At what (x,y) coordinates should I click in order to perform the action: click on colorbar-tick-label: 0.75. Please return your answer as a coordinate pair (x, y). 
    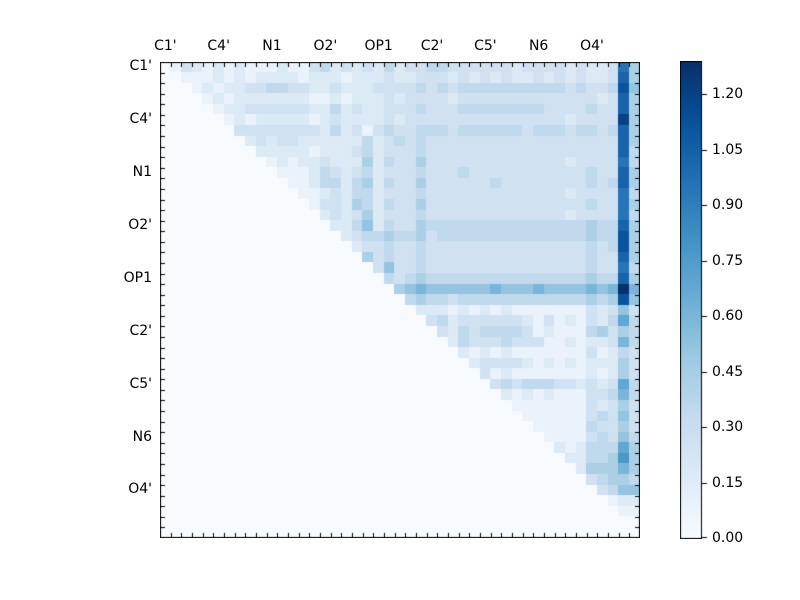
    Looking at the image, I should click on (728, 260).